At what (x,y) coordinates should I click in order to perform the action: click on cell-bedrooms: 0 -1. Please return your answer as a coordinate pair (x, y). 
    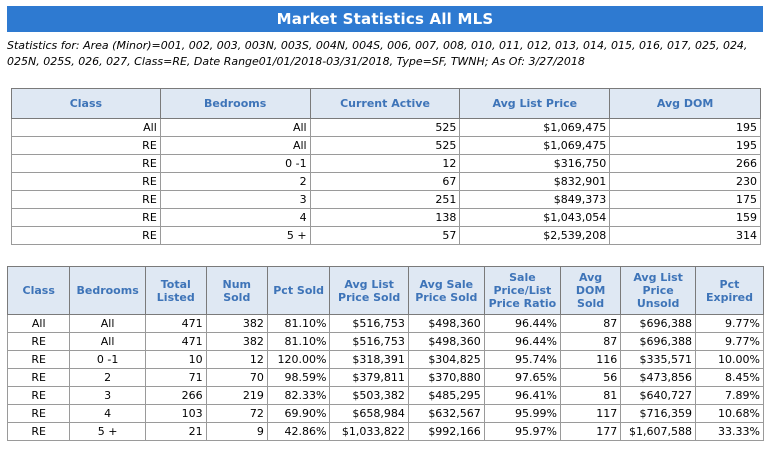
    Looking at the image, I should click on (235, 163).